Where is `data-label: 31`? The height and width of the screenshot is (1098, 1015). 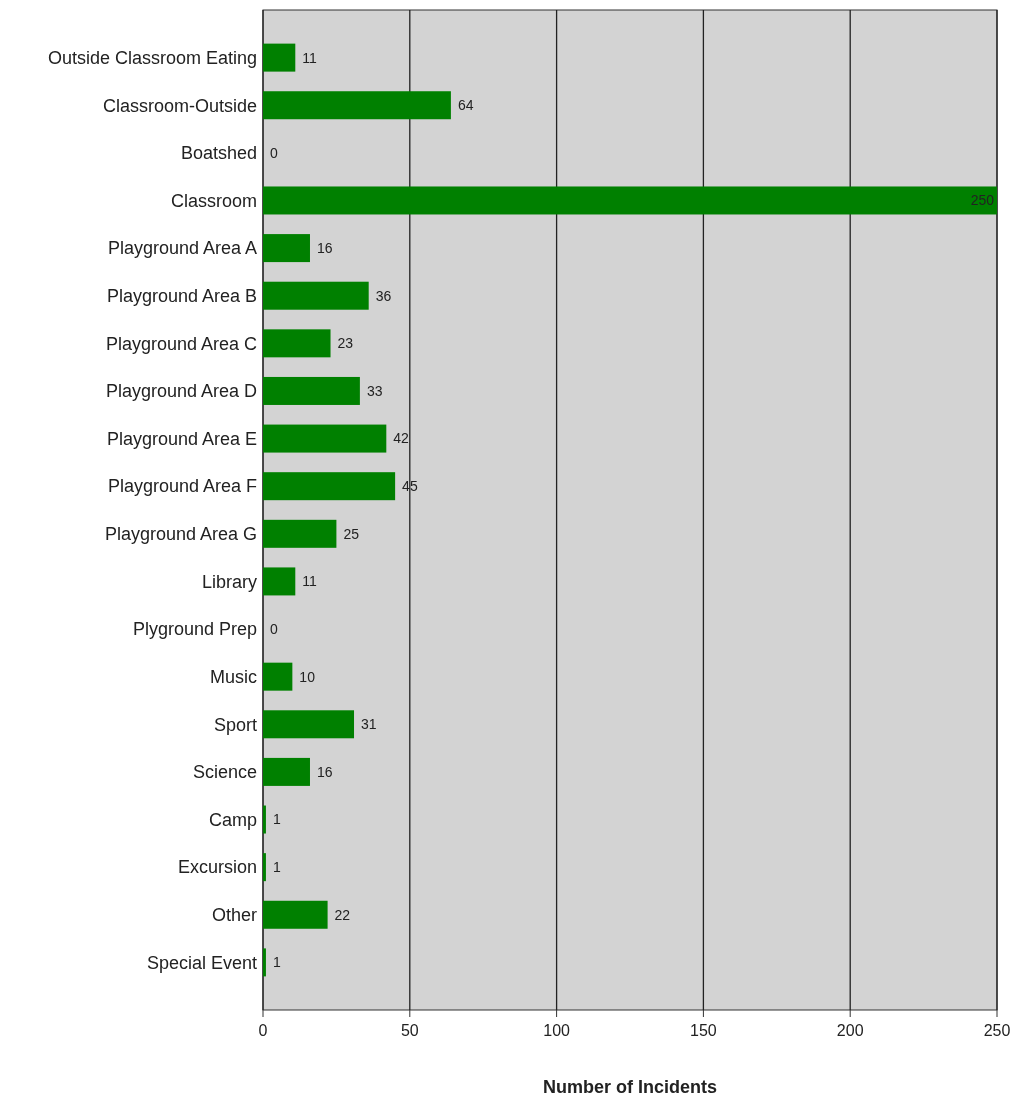
data-label: 31 is located at coordinates (369, 724).